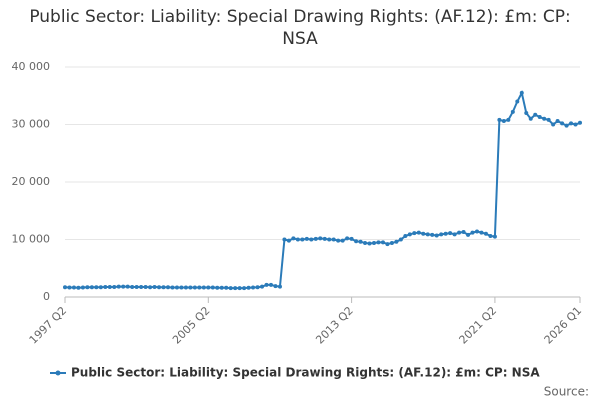 The width and height of the screenshot is (600, 400). Describe the element at coordinates (48, 325) in the screenshot. I see `x-tick-label: 1997 Q2` at that location.